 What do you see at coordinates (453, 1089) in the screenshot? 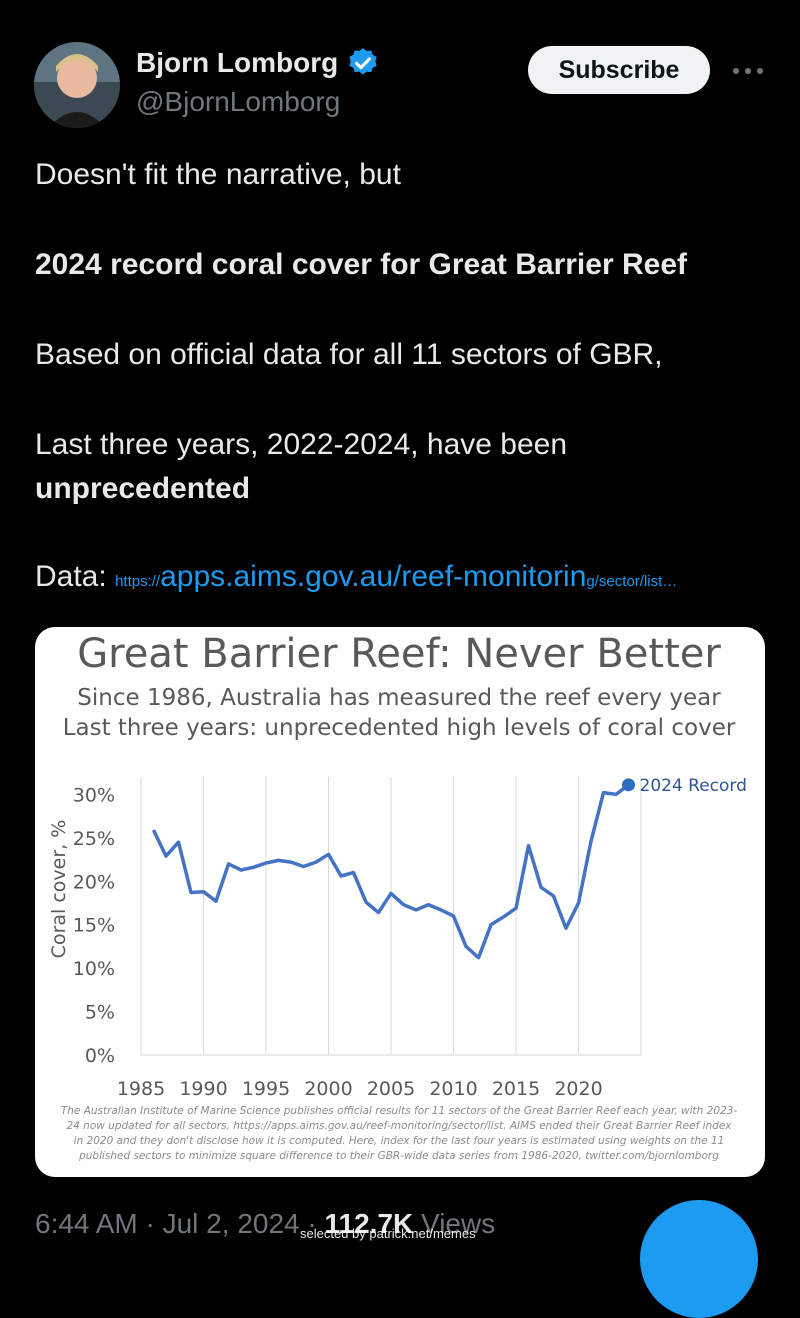
I see `x-tick-label: 2010` at bounding box center [453, 1089].